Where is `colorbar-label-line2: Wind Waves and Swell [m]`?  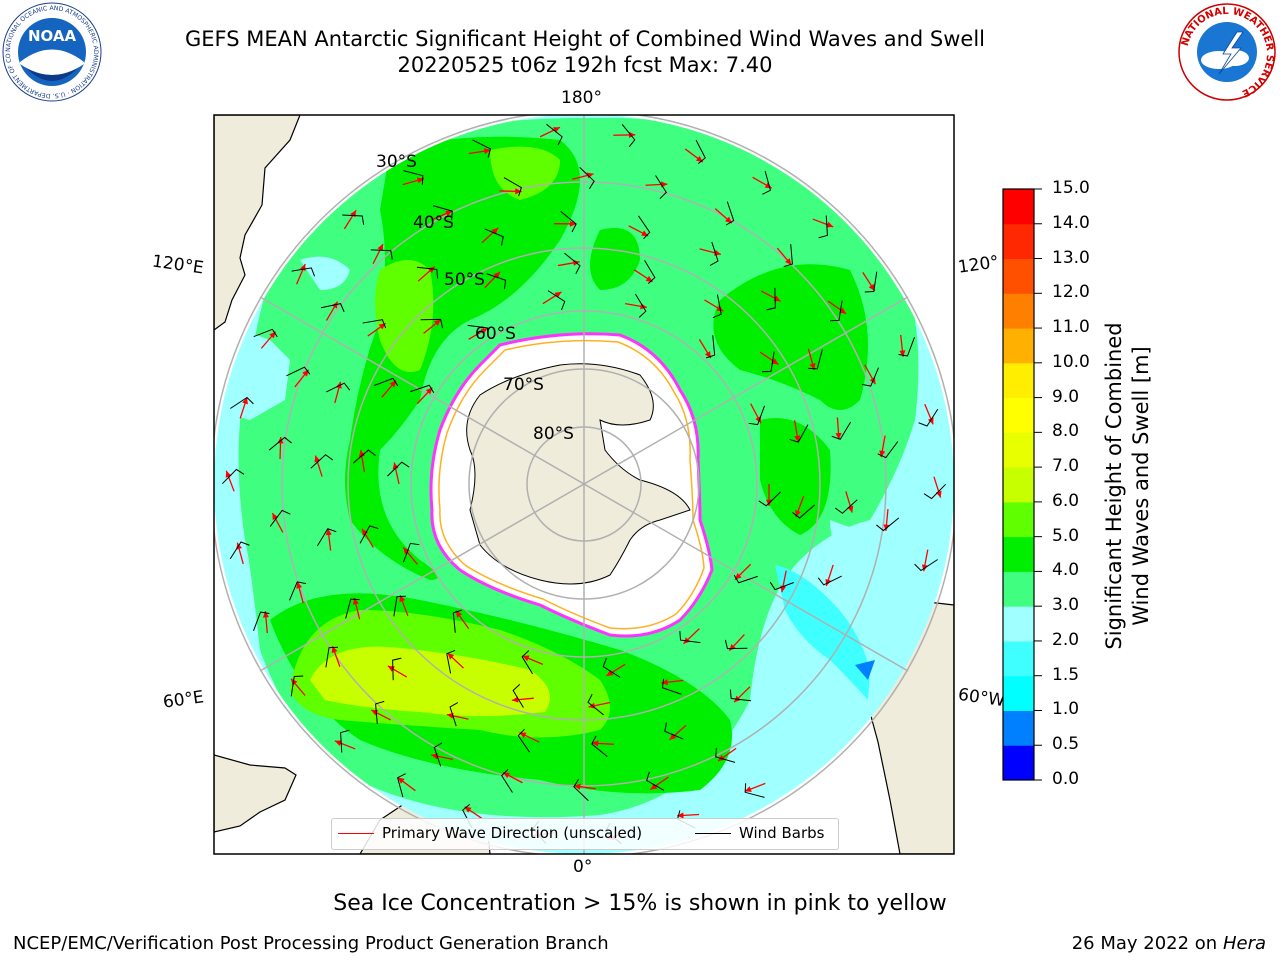
colorbar-label-line2: Wind Waves and Swell [m] is located at coordinates (1141, 486).